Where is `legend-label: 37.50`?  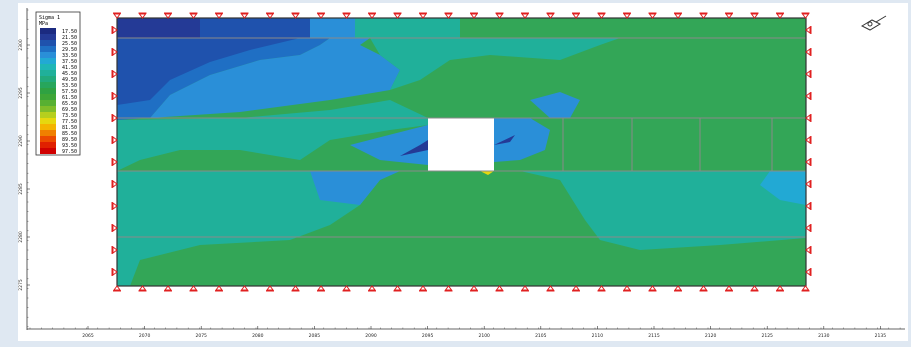 legend-label: 37.50 is located at coordinates (69, 62).